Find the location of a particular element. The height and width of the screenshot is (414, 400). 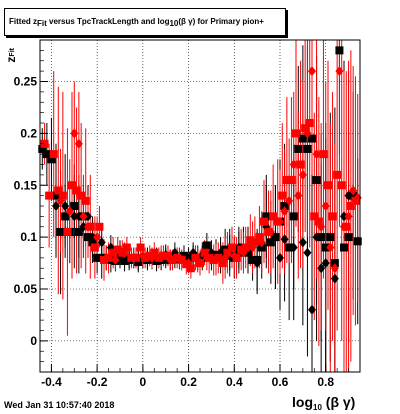

x-tick-label: -0.4 is located at coordinates (51, 382).